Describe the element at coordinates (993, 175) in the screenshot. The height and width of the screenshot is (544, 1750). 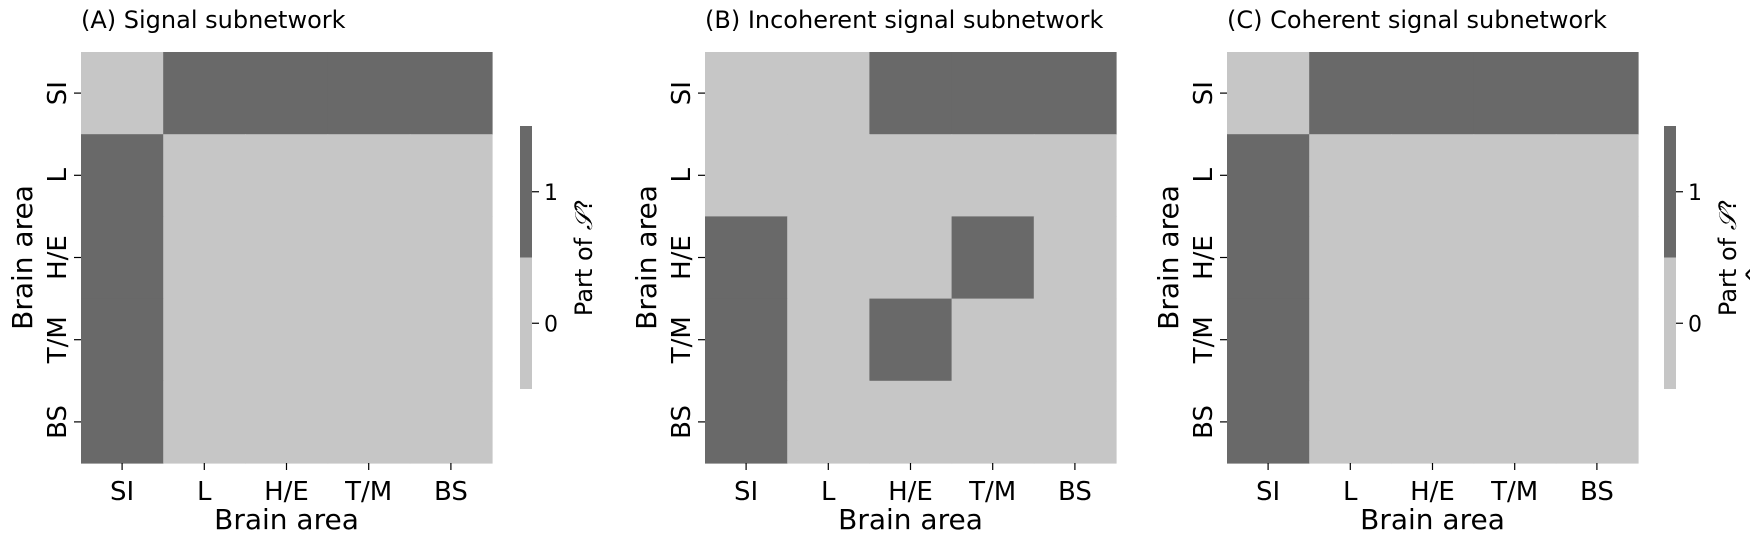
I see `panel-1-cell-L-T/M` at that location.